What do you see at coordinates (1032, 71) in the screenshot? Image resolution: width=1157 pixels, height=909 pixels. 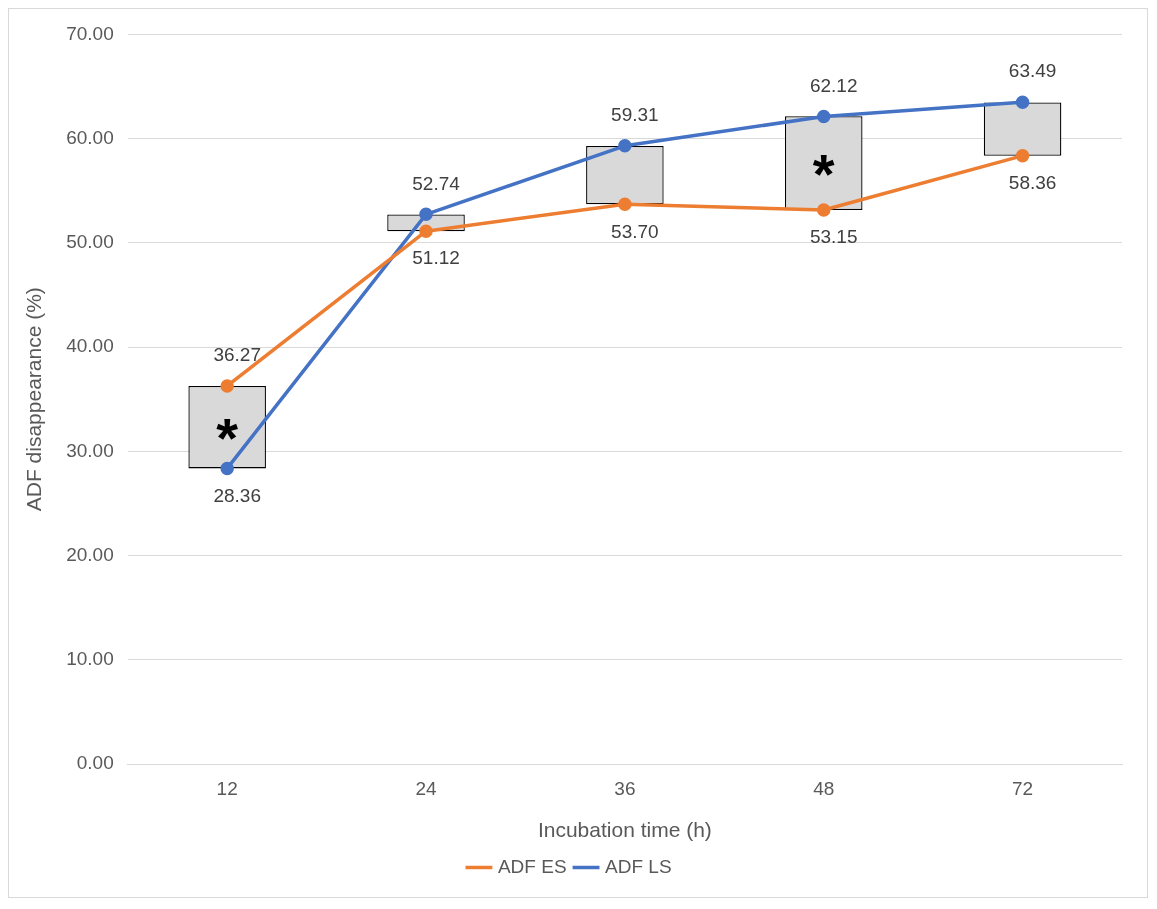 I see `data-label: 63.49` at bounding box center [1032, 71].